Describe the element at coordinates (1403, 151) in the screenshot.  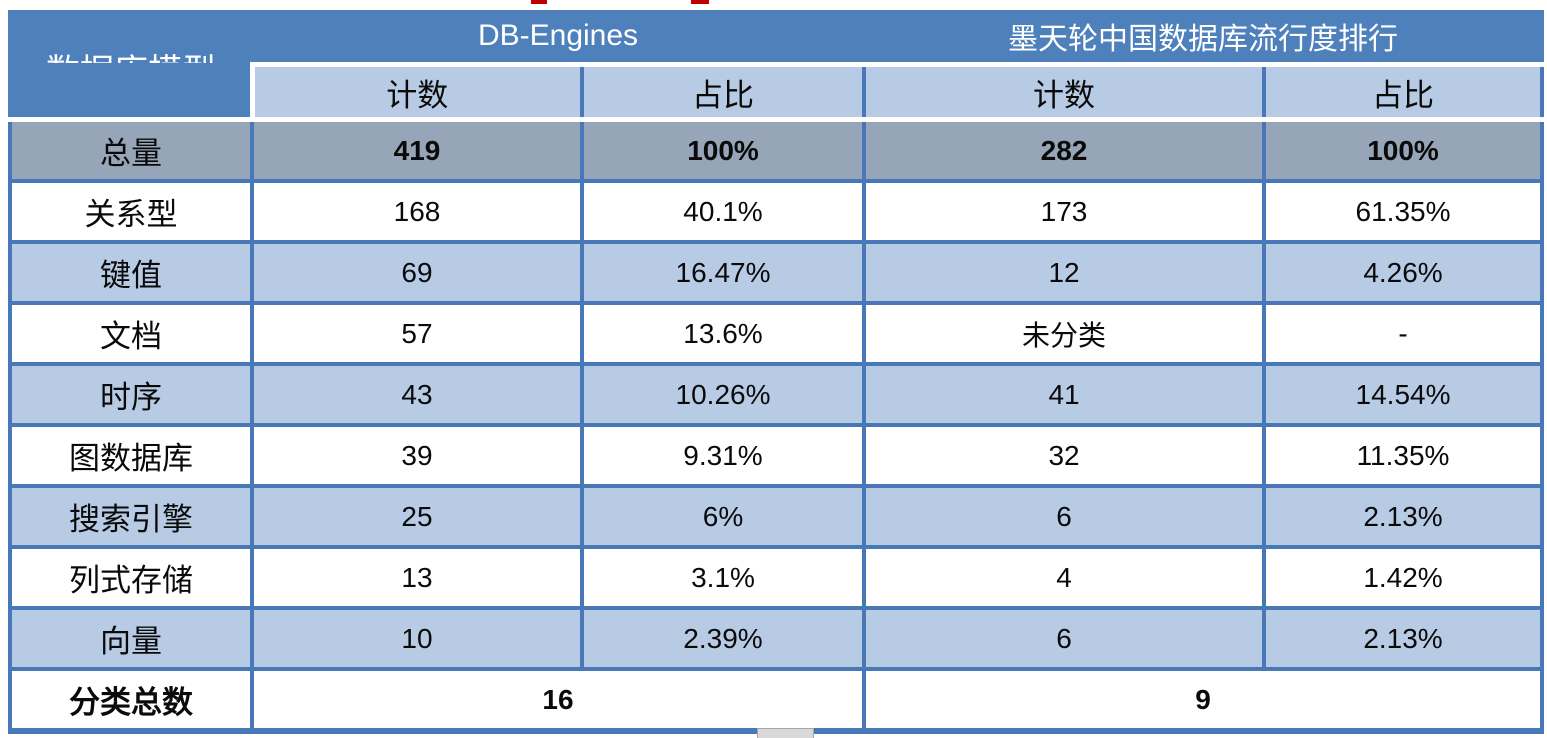
I see `total-mtl-share: 100%` at that location.